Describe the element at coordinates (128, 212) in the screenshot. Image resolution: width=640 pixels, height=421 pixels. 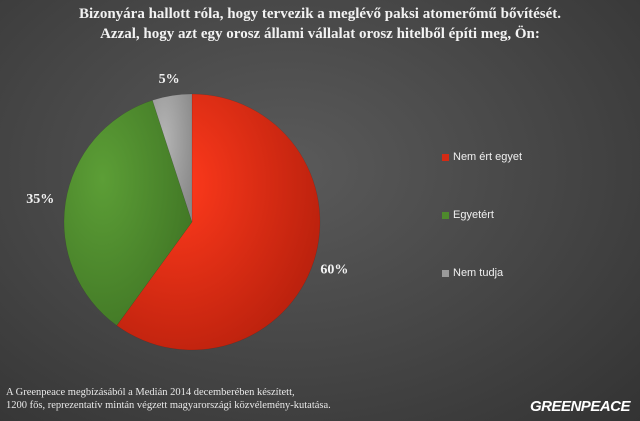
I see `pie-slice-egyetert` at that location.